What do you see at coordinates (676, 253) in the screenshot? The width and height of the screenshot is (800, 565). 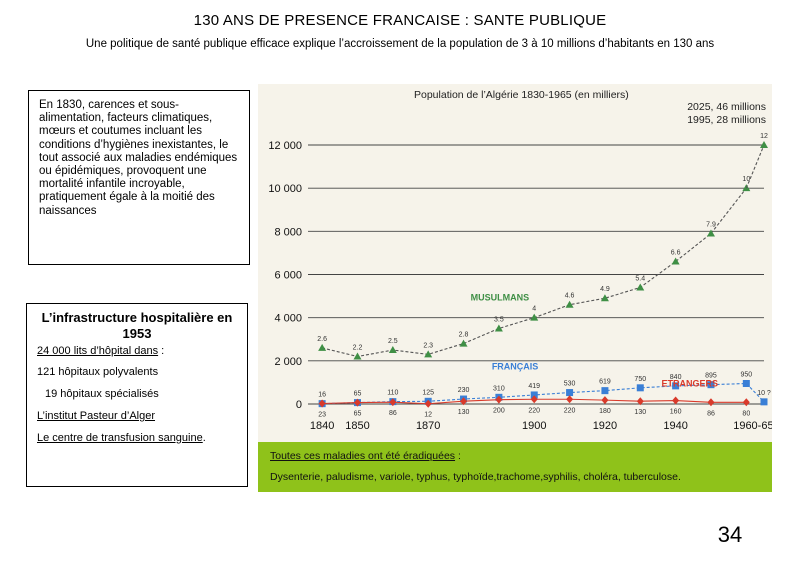 I see `data-label: 6.6` at bounding box center [676, 253].